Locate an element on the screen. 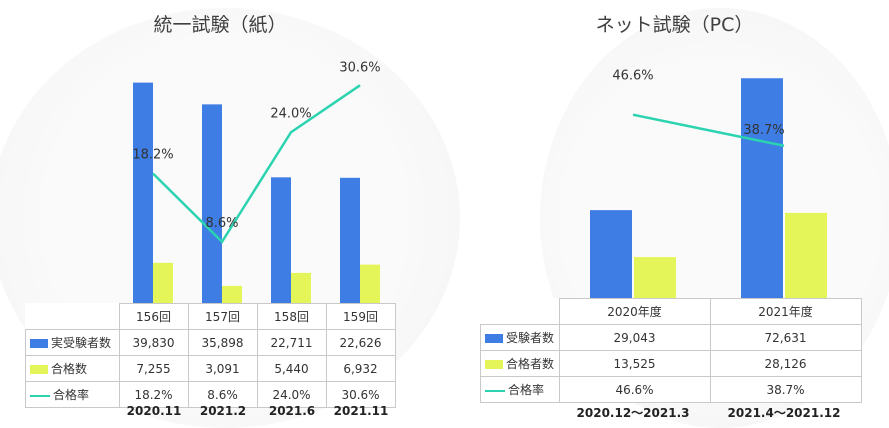  table-cell: 22,626 is located at coordinates (360, 342).